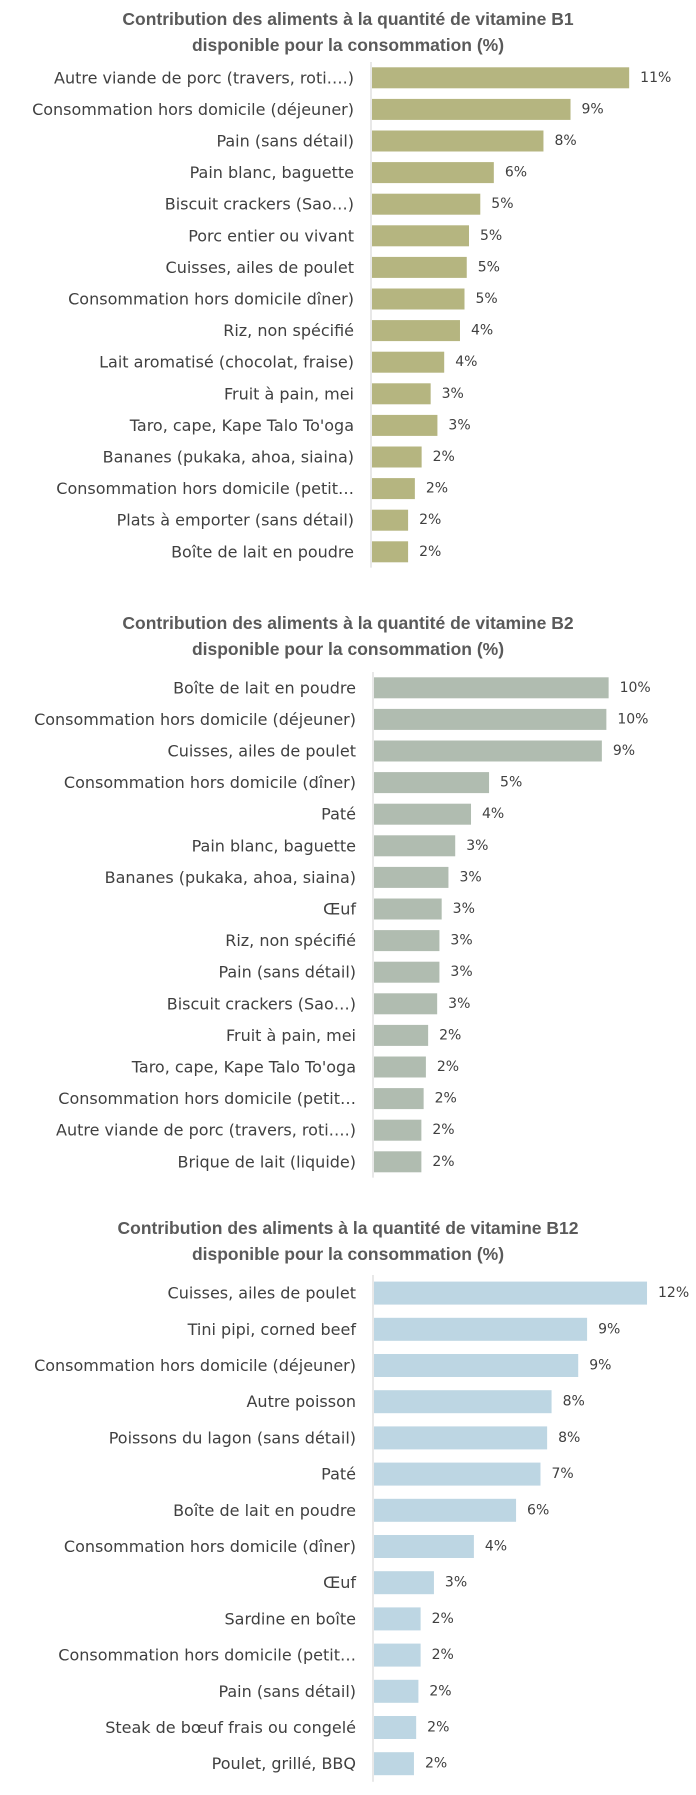  I want to click on data-label: 7%, so click(562, 1474).